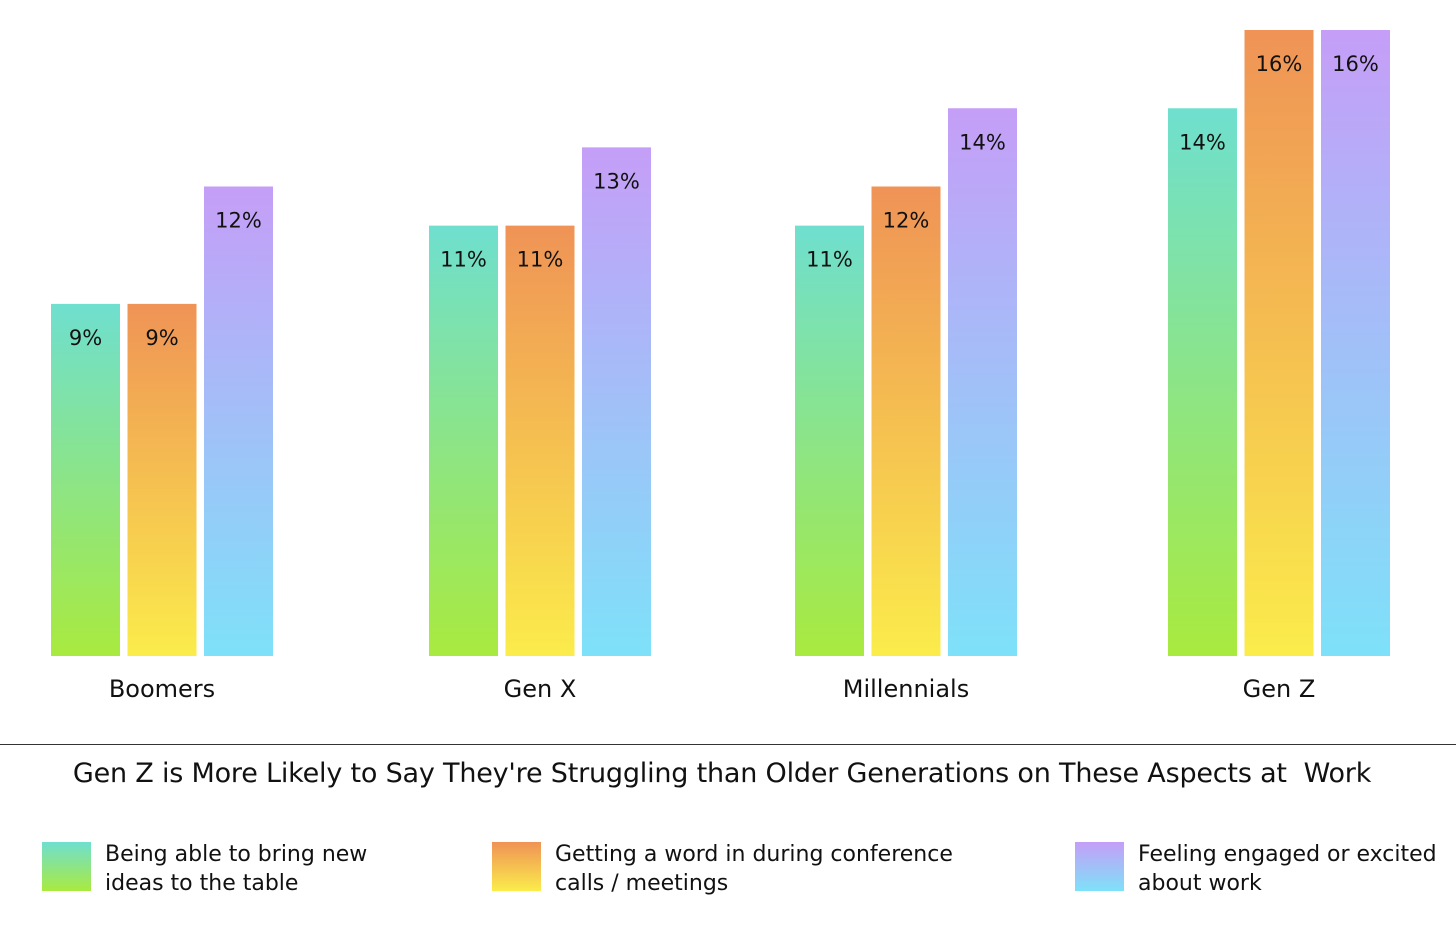 The image size is (1456, 928). What do you see at coordinates (728, 744) in the screenshot?
I see `divider-line` at bounding box center [728, 744].